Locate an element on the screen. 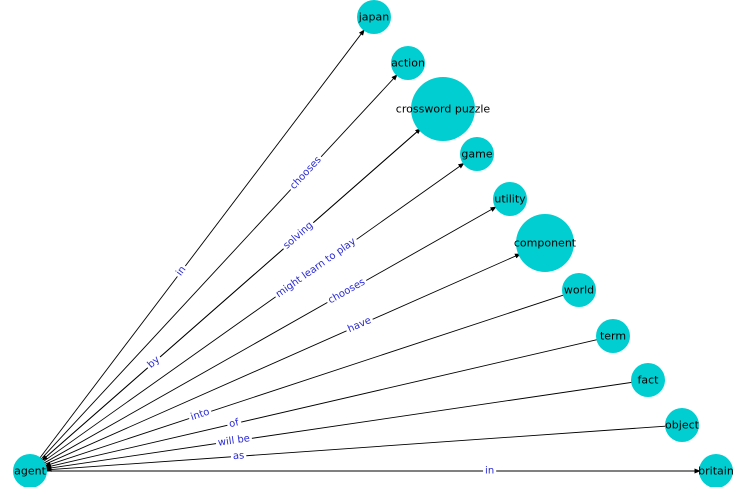 Image resolution: width=747 pixels, height=487 pixels. edge-fact-agent is located at coordinates (344, 425).